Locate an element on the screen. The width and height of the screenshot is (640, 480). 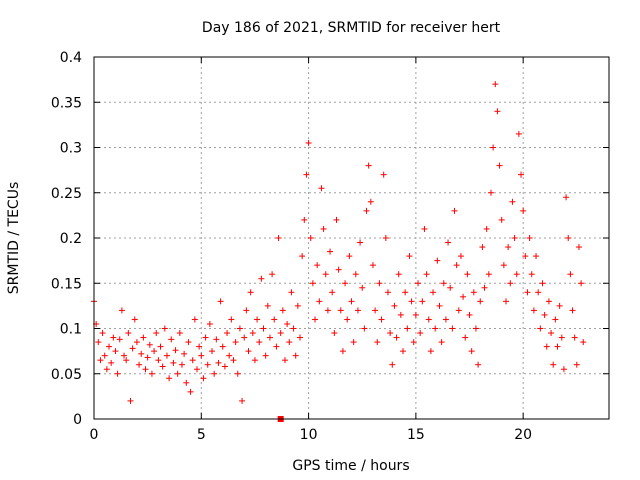
y-axis-label: SRMTID / TECUs is located at coordinates (14, 238).